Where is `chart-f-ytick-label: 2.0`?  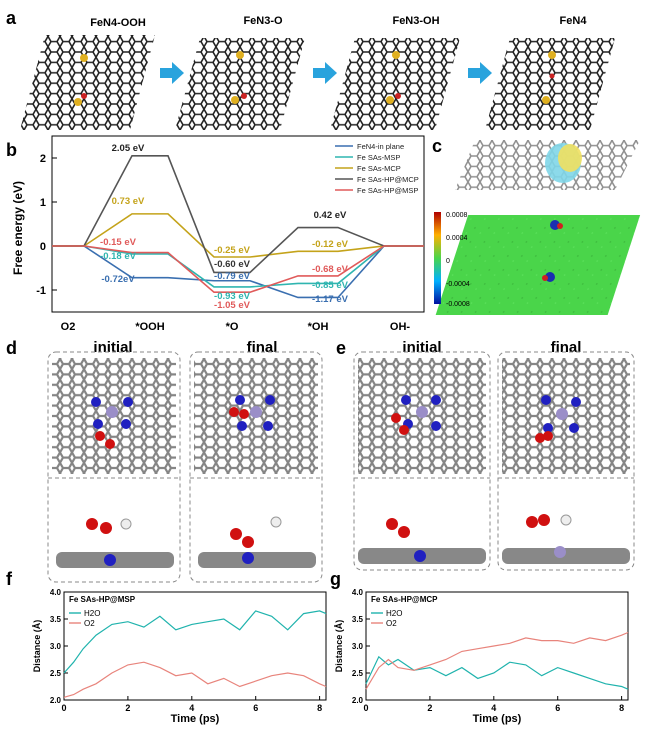 chart-f-ytick-label: 2.0 is located at coordinates (56, 700).